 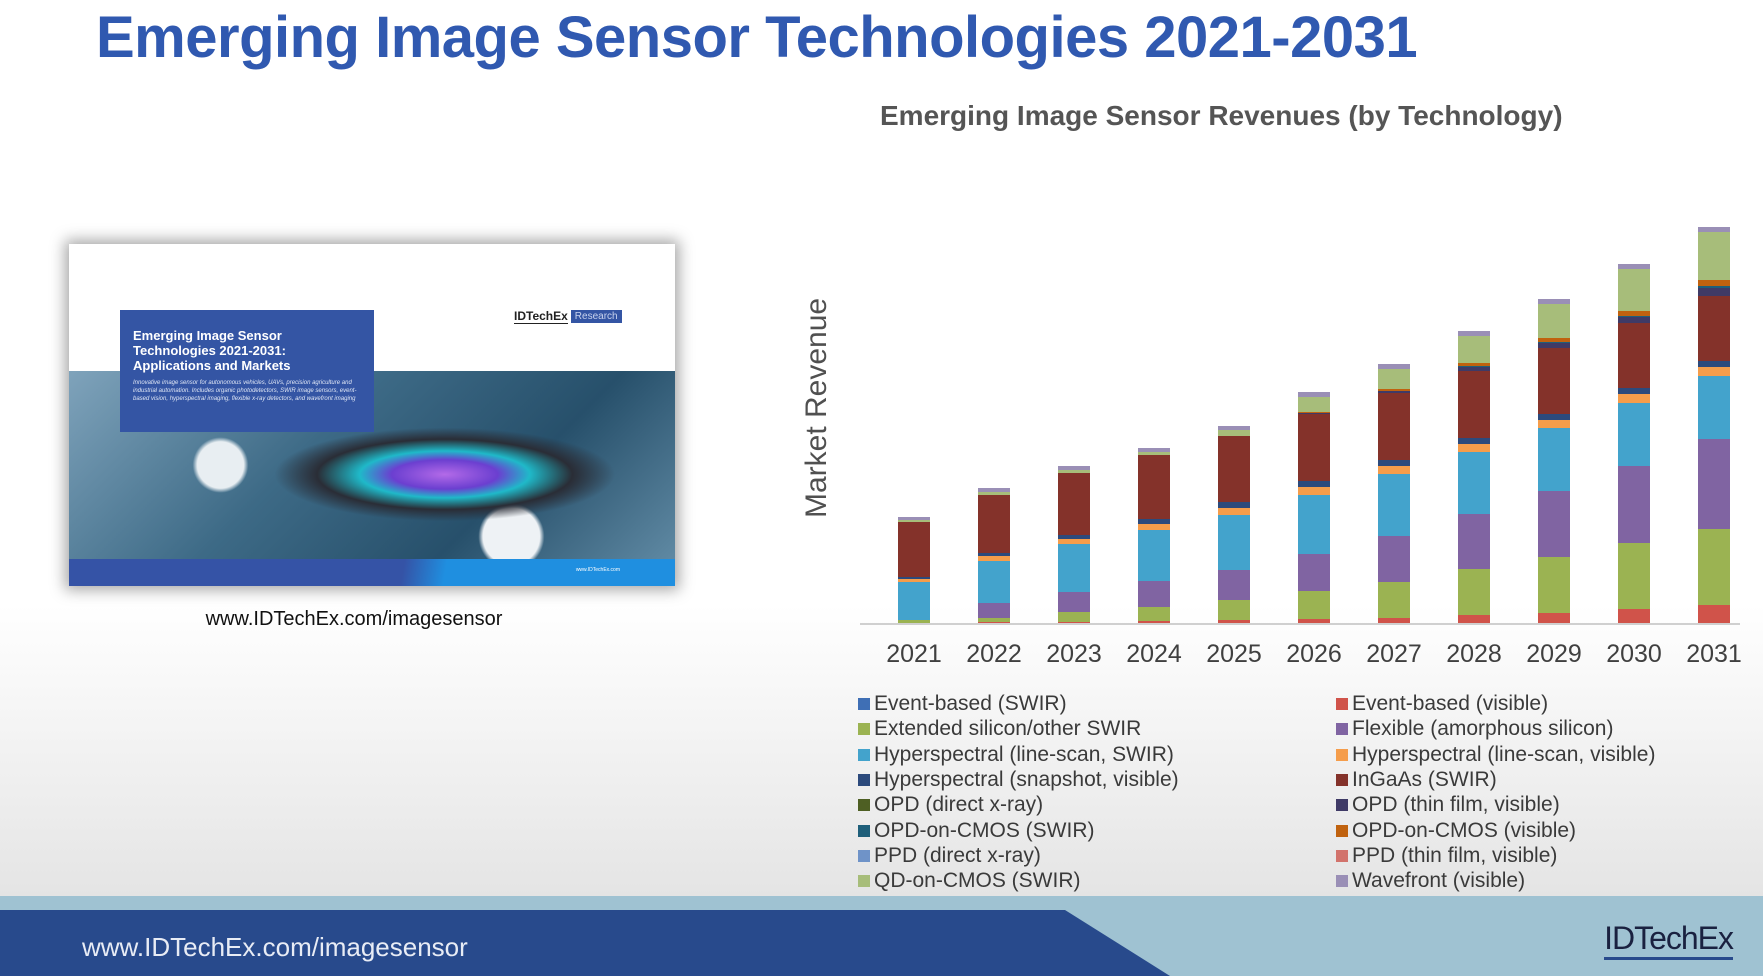 I want to click on bar-2028, so click(x=1474, y=477).